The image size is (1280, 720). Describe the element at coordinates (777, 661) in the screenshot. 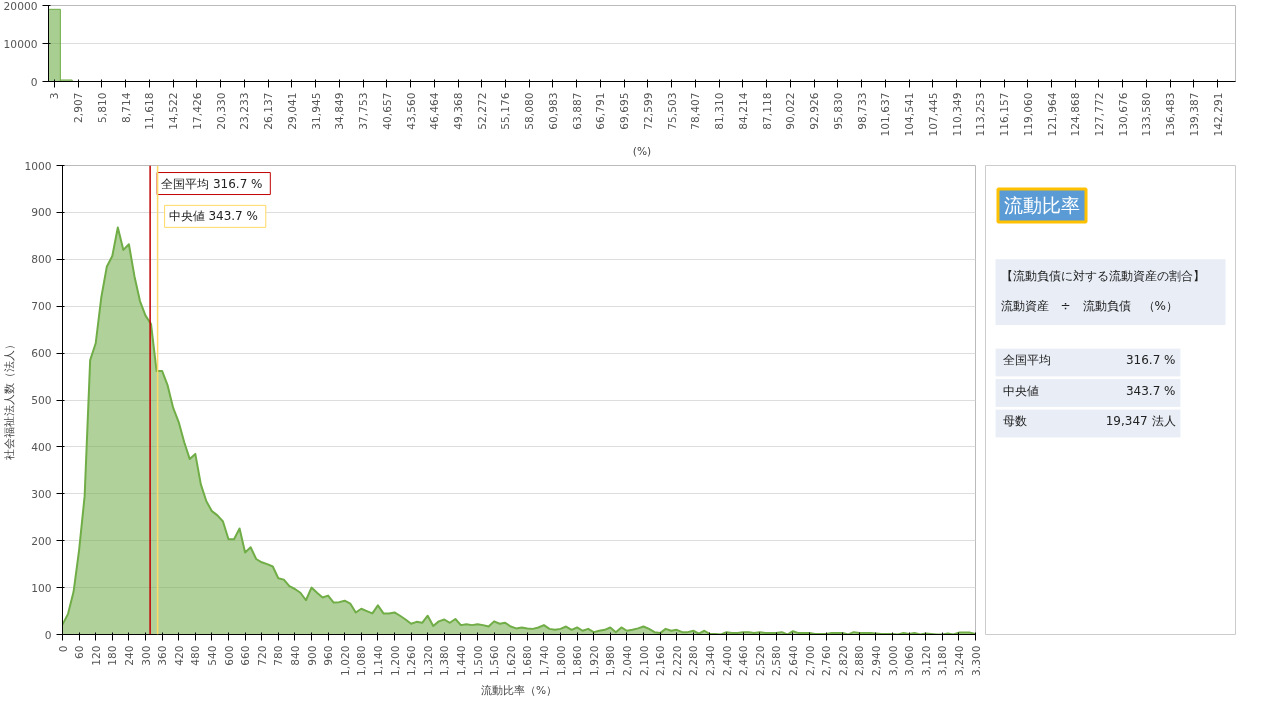

I see `x-tick-label: 2,580` at that location.